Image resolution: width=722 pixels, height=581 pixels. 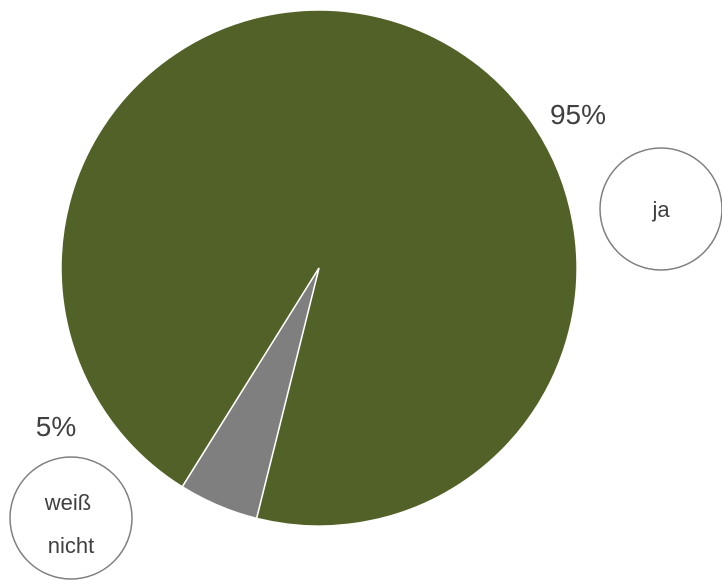 I want to click on legend-bubble-weiss-nicht, so click(x=71, y=518).